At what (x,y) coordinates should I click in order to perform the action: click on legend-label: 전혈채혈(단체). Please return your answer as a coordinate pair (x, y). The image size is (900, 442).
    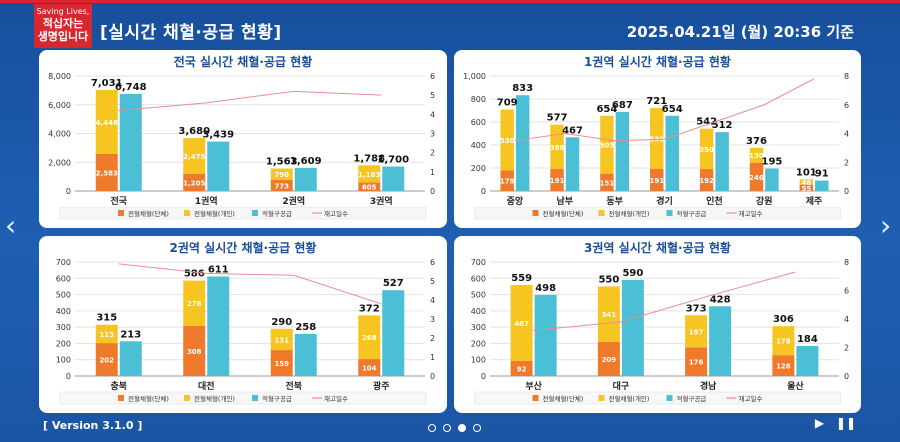
    Looking at the image, I should click on (148, 398).